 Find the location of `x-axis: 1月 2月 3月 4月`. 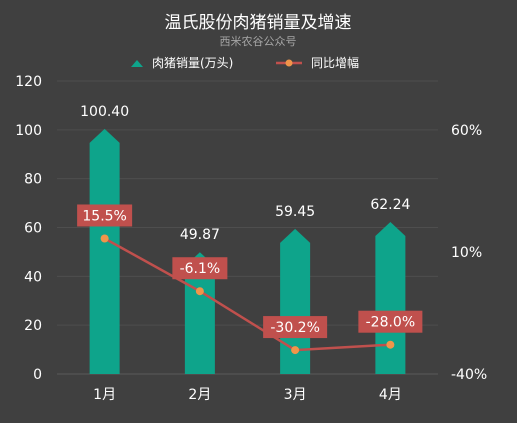

x-axis: 1月 2月 3月 4月 is located at coordinates (247, 395).